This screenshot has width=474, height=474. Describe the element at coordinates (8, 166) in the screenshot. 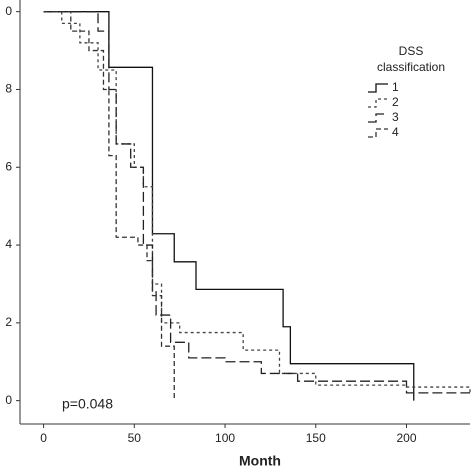

I see `y-tick-label: 6` at that location.